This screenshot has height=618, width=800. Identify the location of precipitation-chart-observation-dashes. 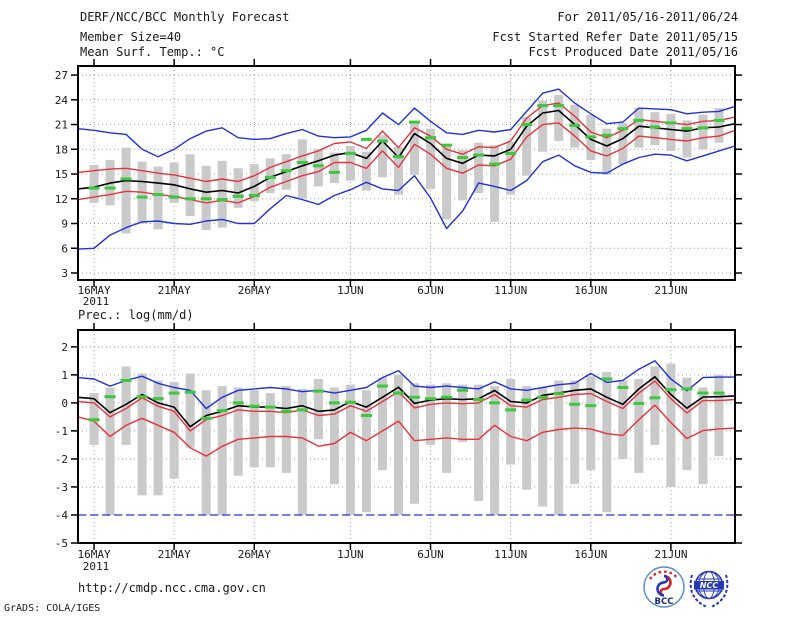
(406, 399).